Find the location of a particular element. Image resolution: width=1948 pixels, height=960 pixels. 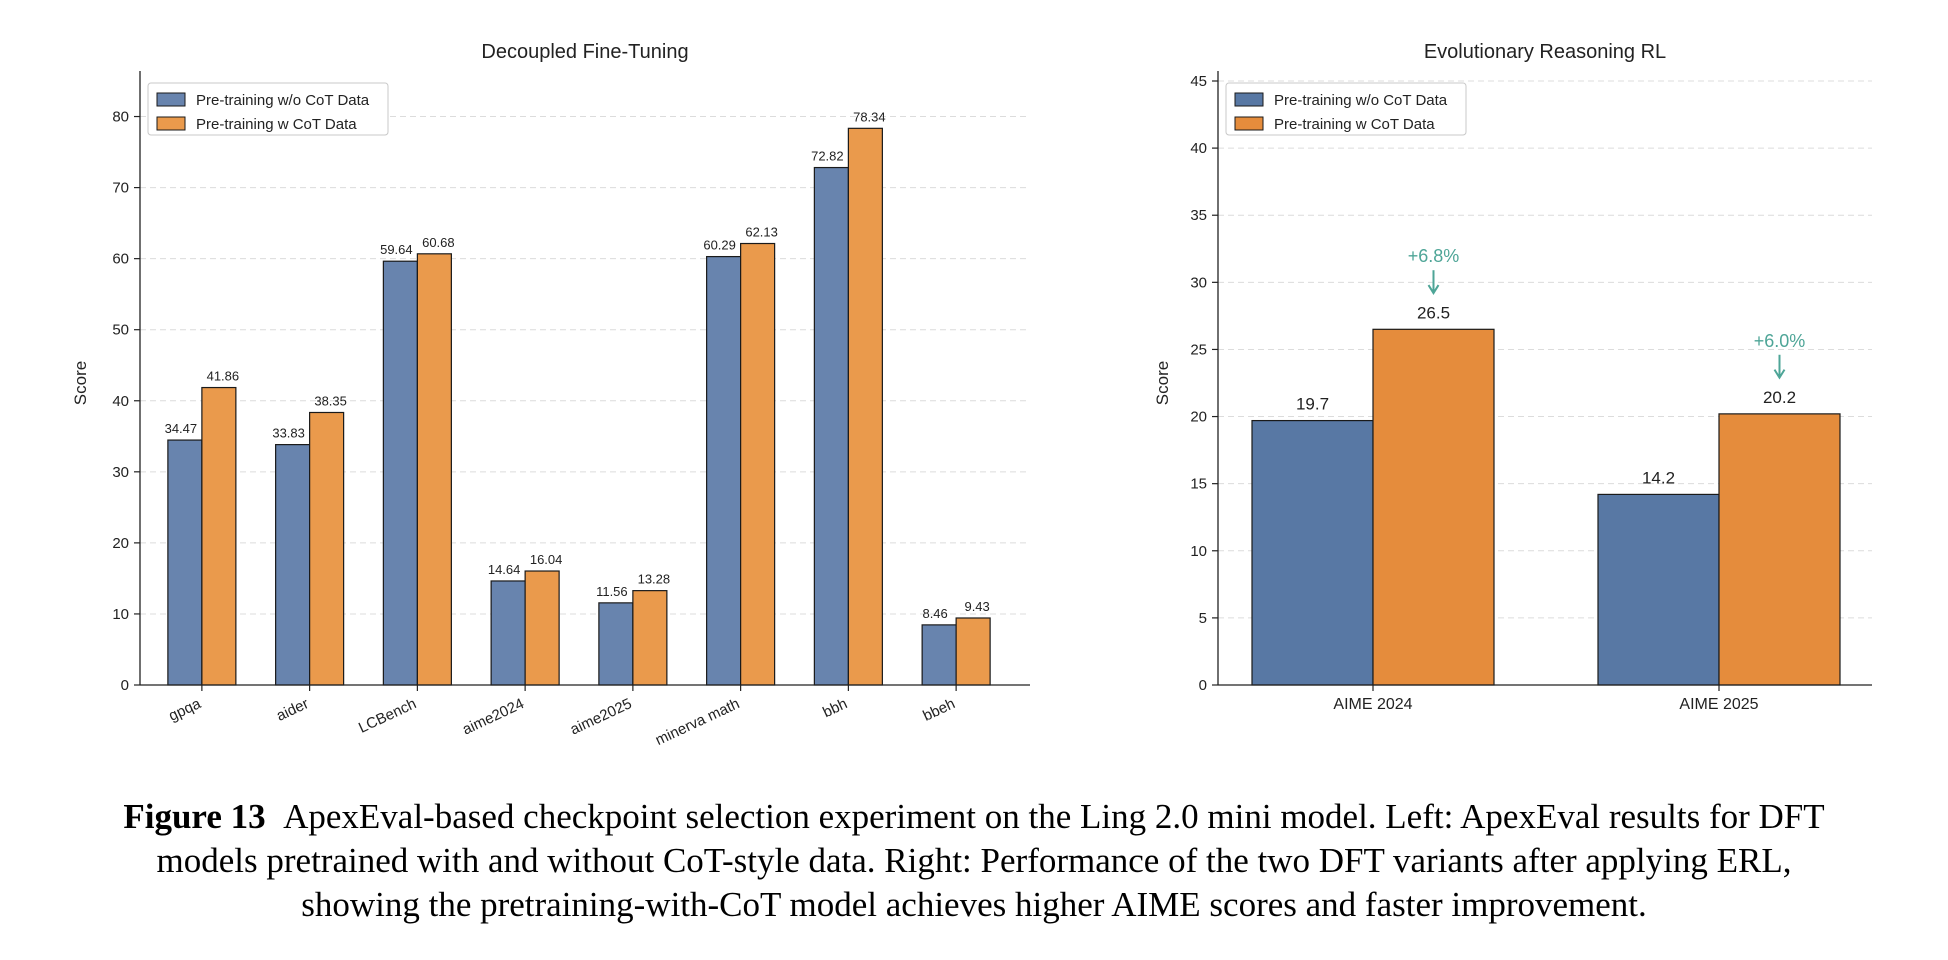

value-label: 60.68 is located at coordinates (438, 242).